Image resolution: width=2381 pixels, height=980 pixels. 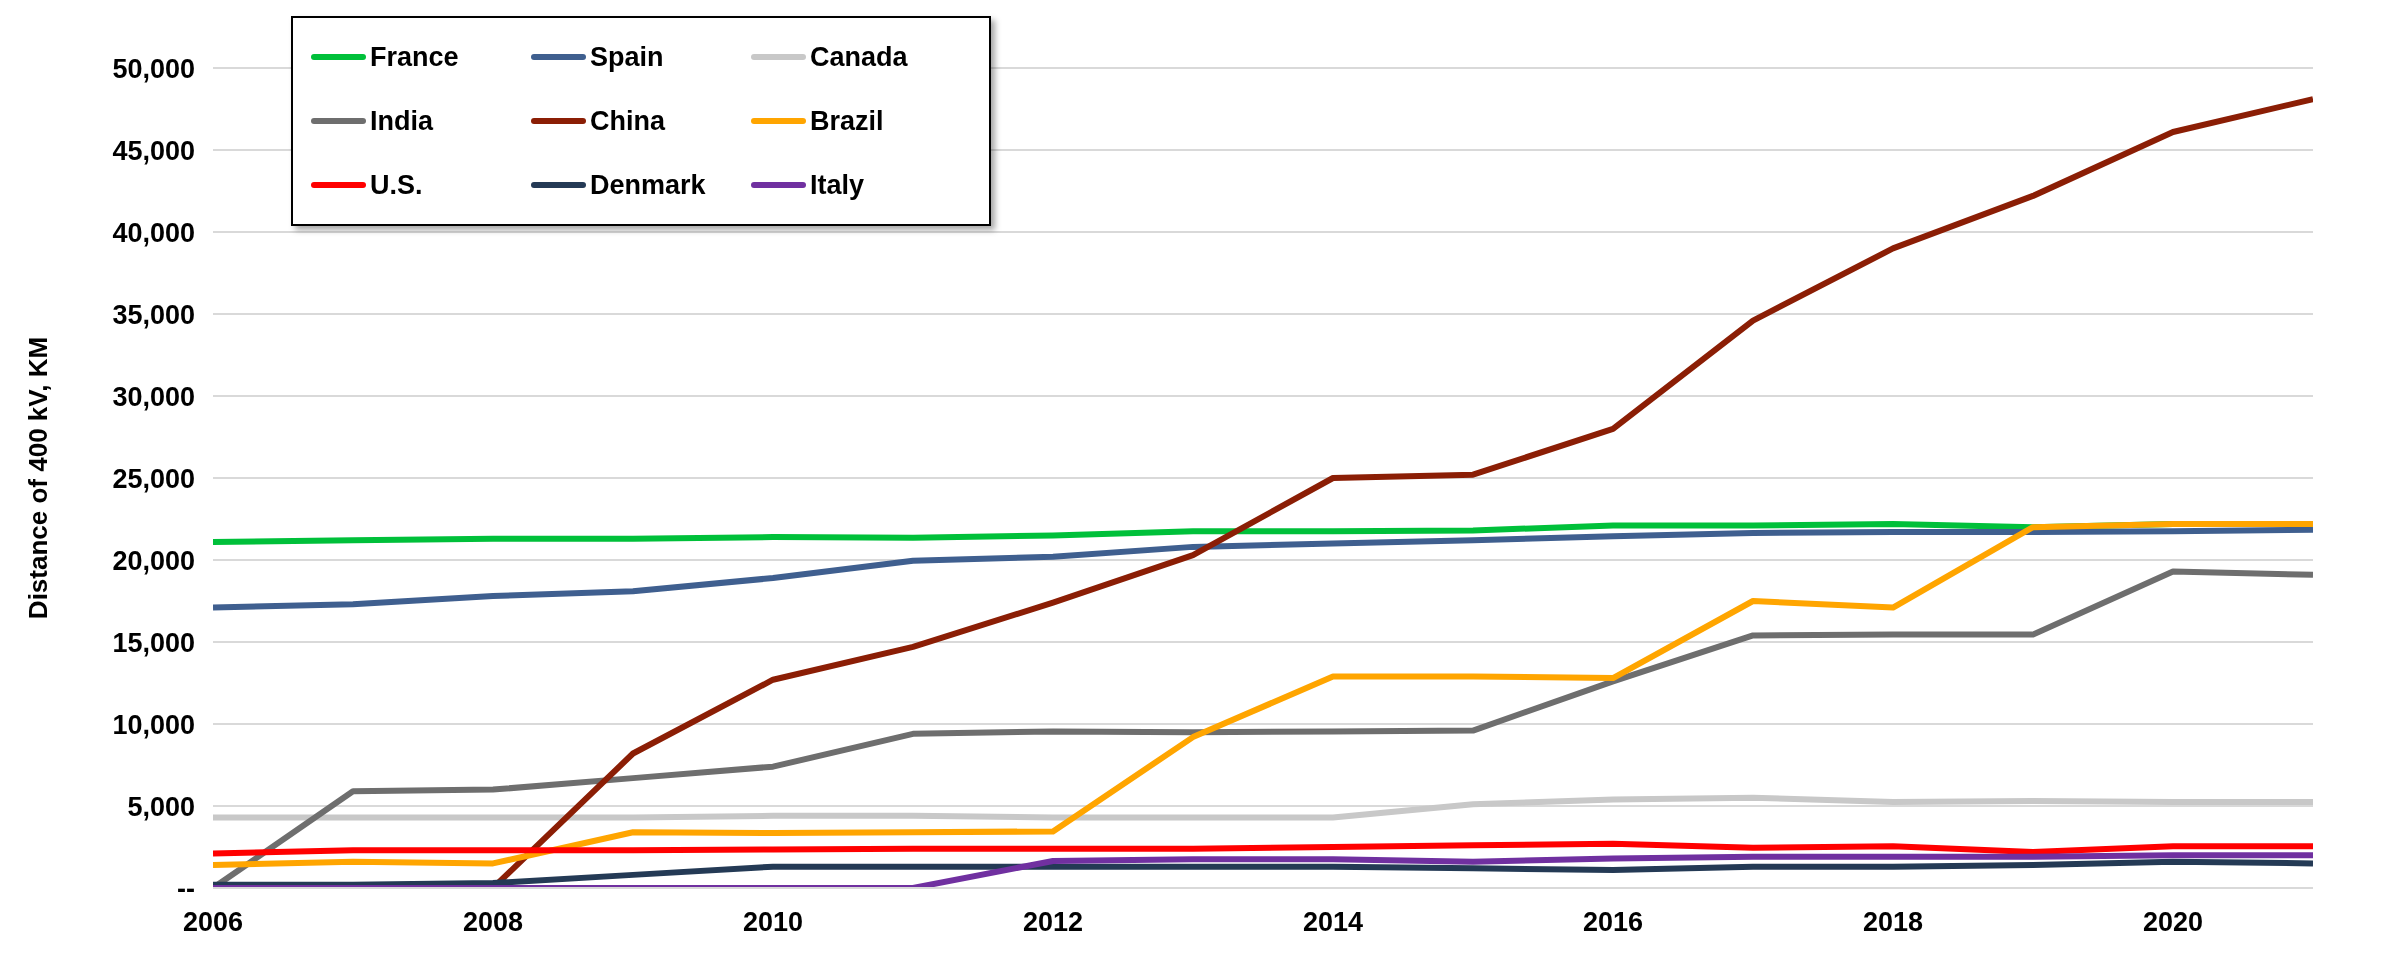 I want to click on legend-label: China, so click(x=628, y=121).